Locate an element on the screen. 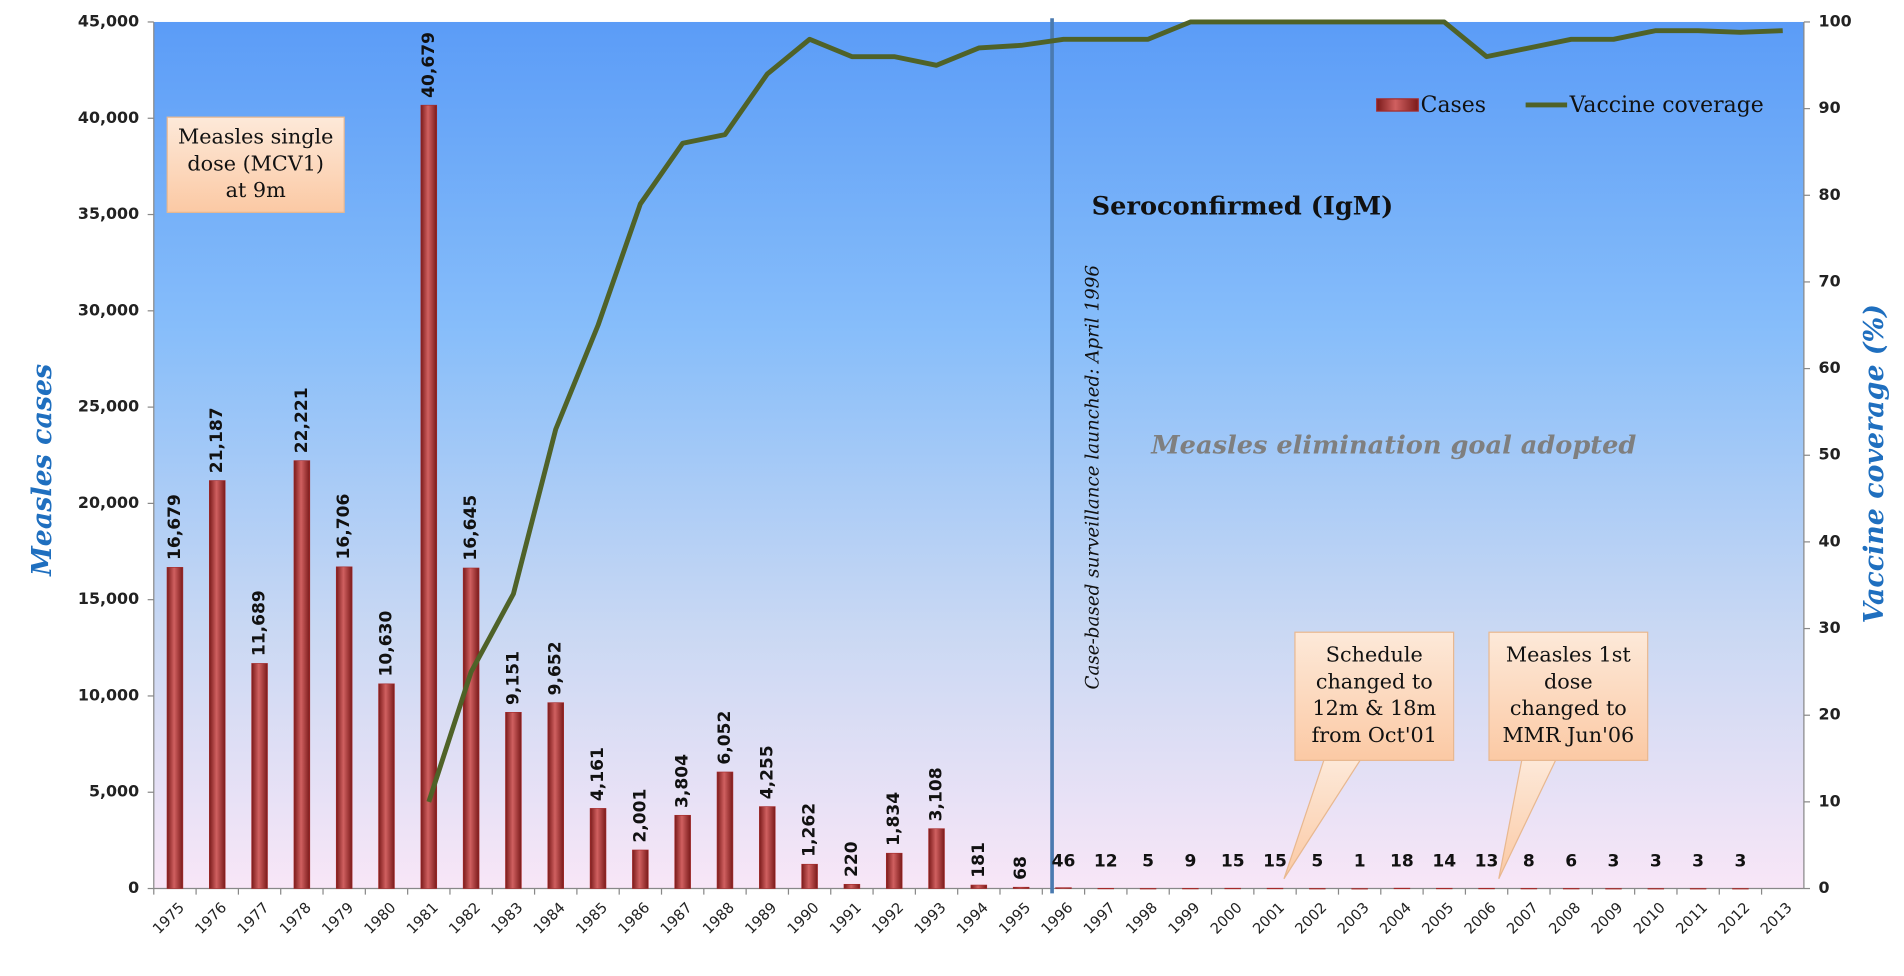 The width and height of the screenshot is (1904, 976). x-tick-label: 2012 is located at coordinates (1734, 918).